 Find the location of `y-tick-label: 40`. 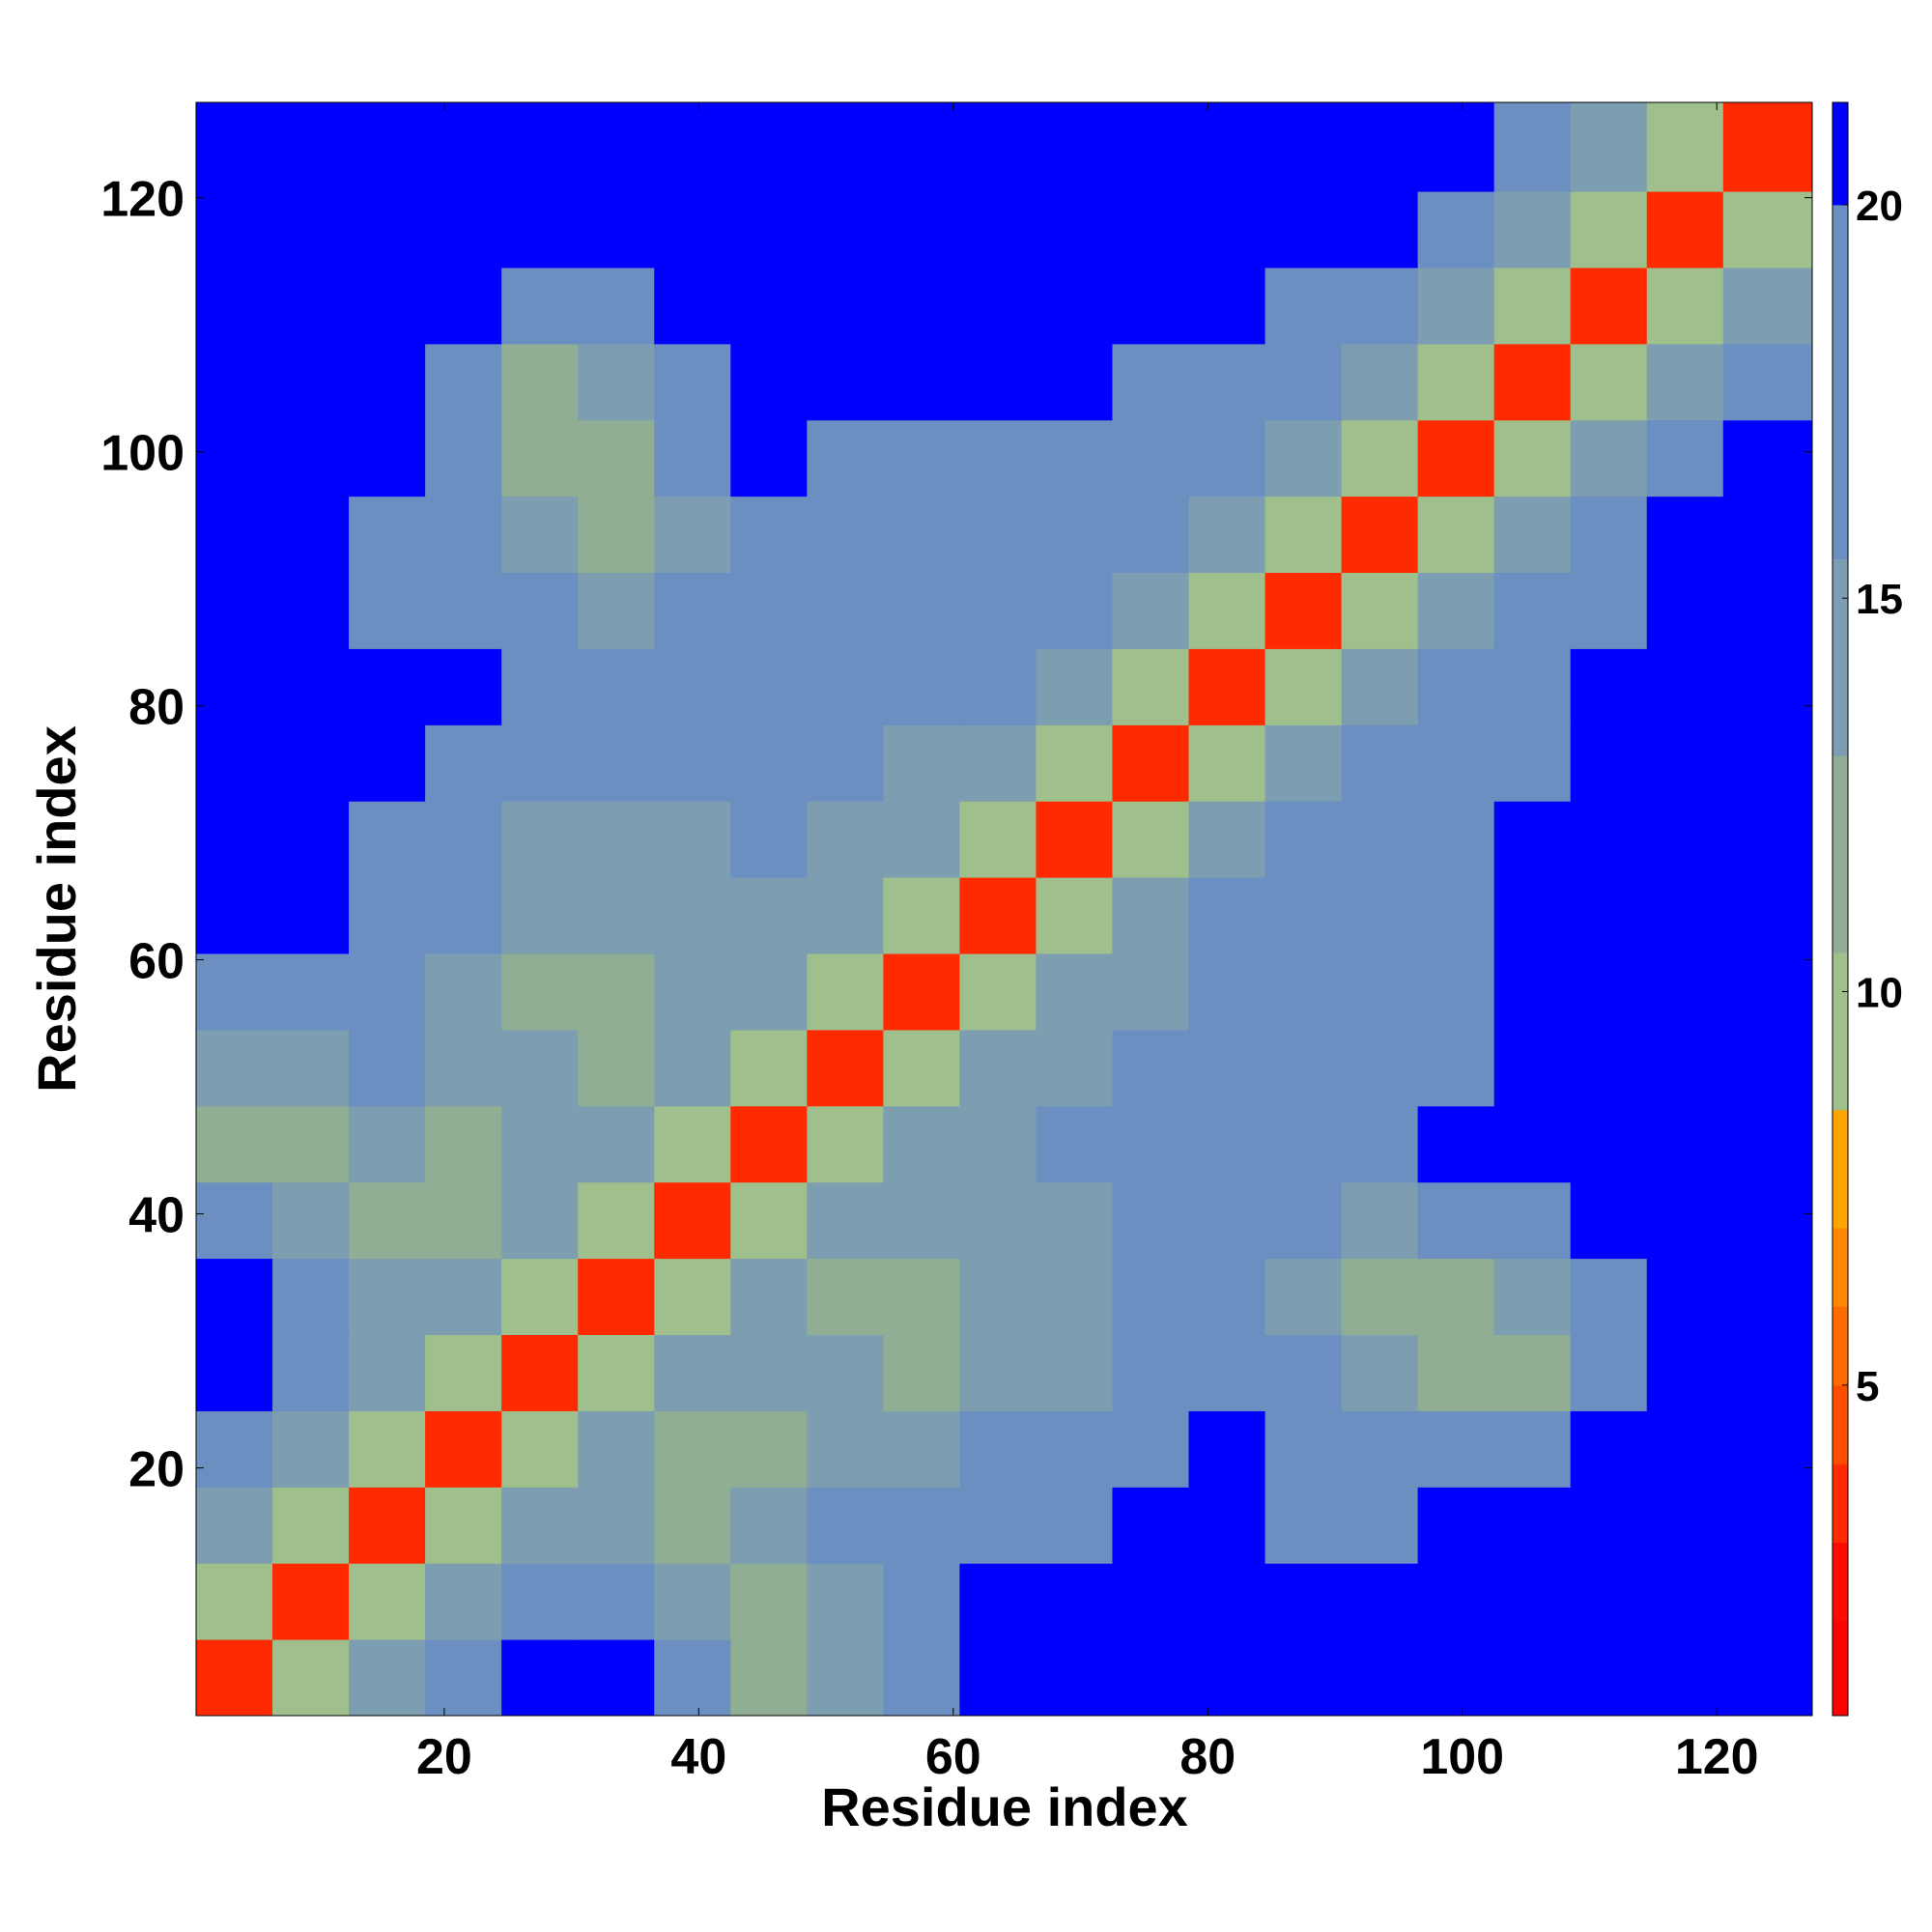

y-tick-label: 40 is located at coordinates (156, 1216).